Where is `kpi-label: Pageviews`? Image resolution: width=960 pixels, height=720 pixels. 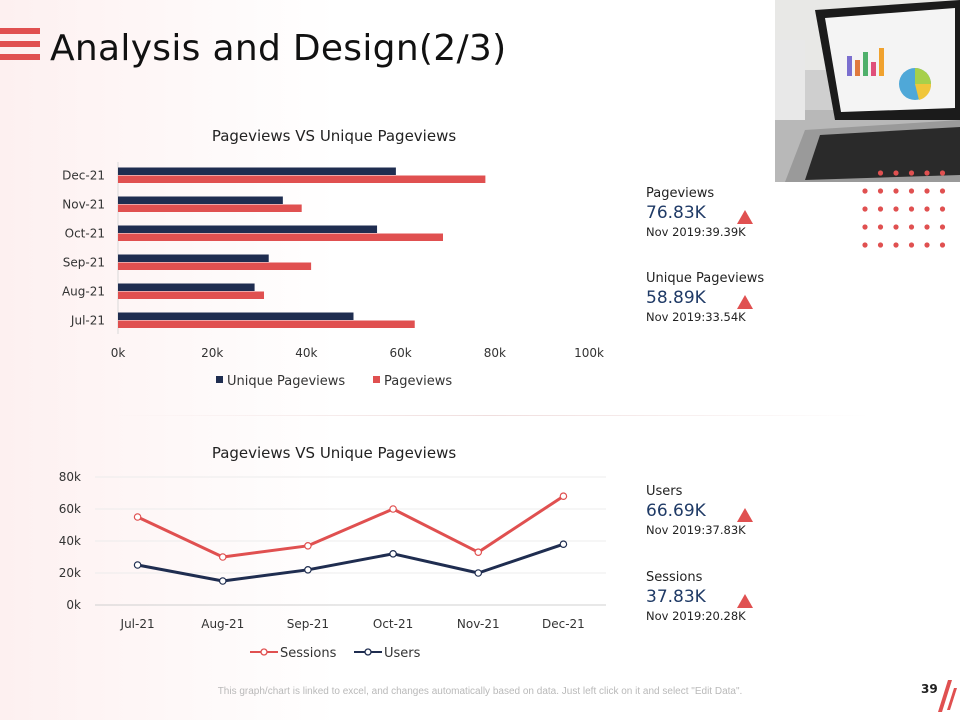 kpi-label: Pageviews is located at coordinates (680, 193).